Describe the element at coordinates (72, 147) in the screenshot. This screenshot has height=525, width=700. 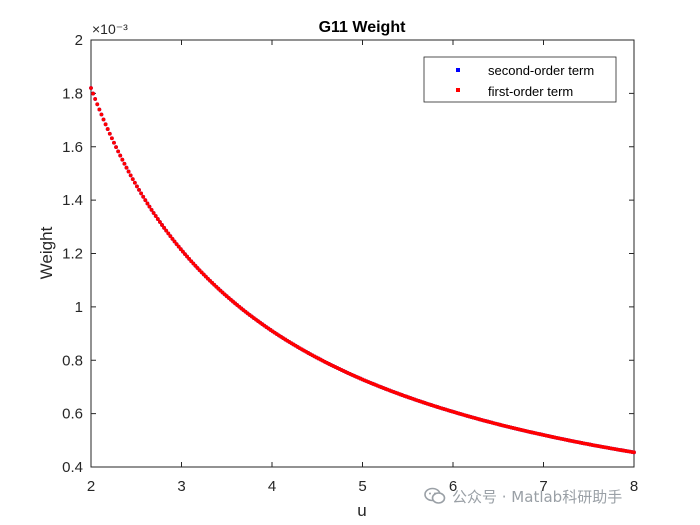
I see `y-tick-label: 1.6` at that location.